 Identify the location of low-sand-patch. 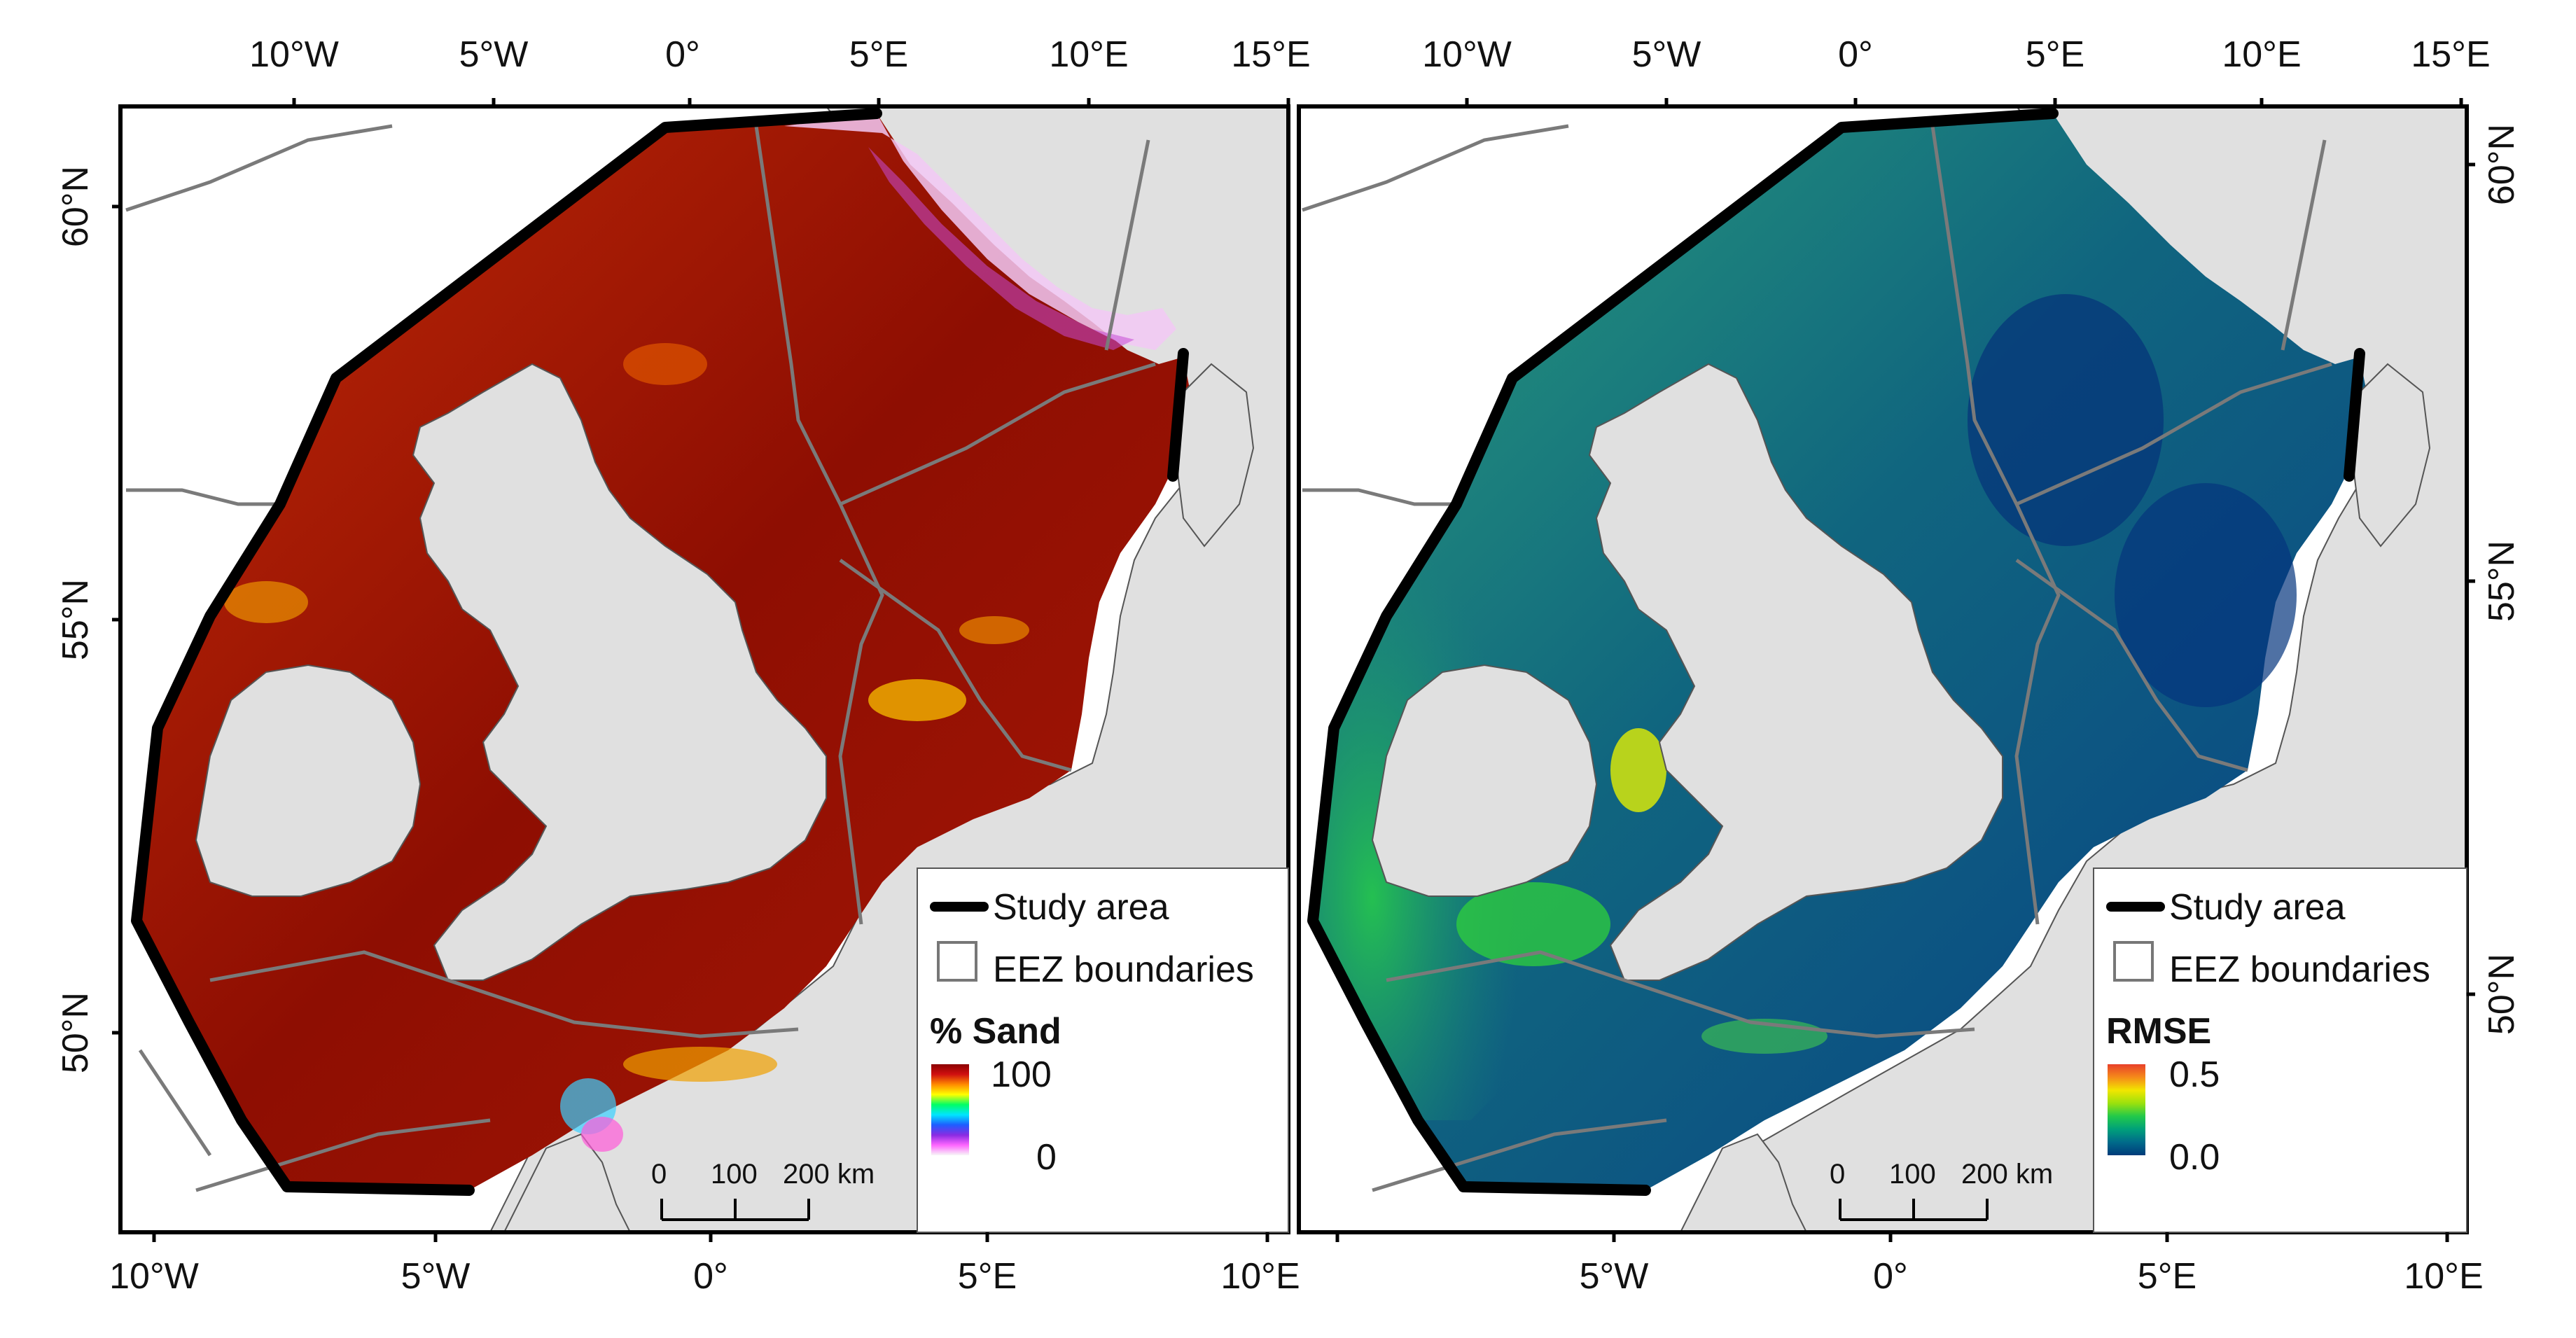
(602, 1134).